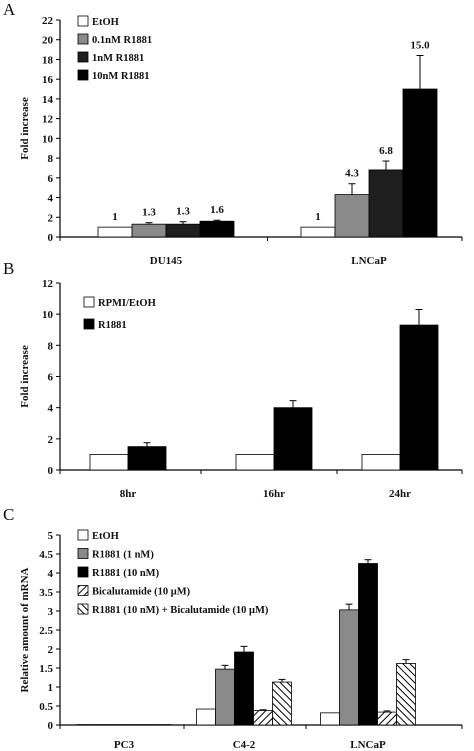 The width and height of the screenshot is (474, 751). I want to click on legend-label: R1881 (1 nM), so click(123, 555).